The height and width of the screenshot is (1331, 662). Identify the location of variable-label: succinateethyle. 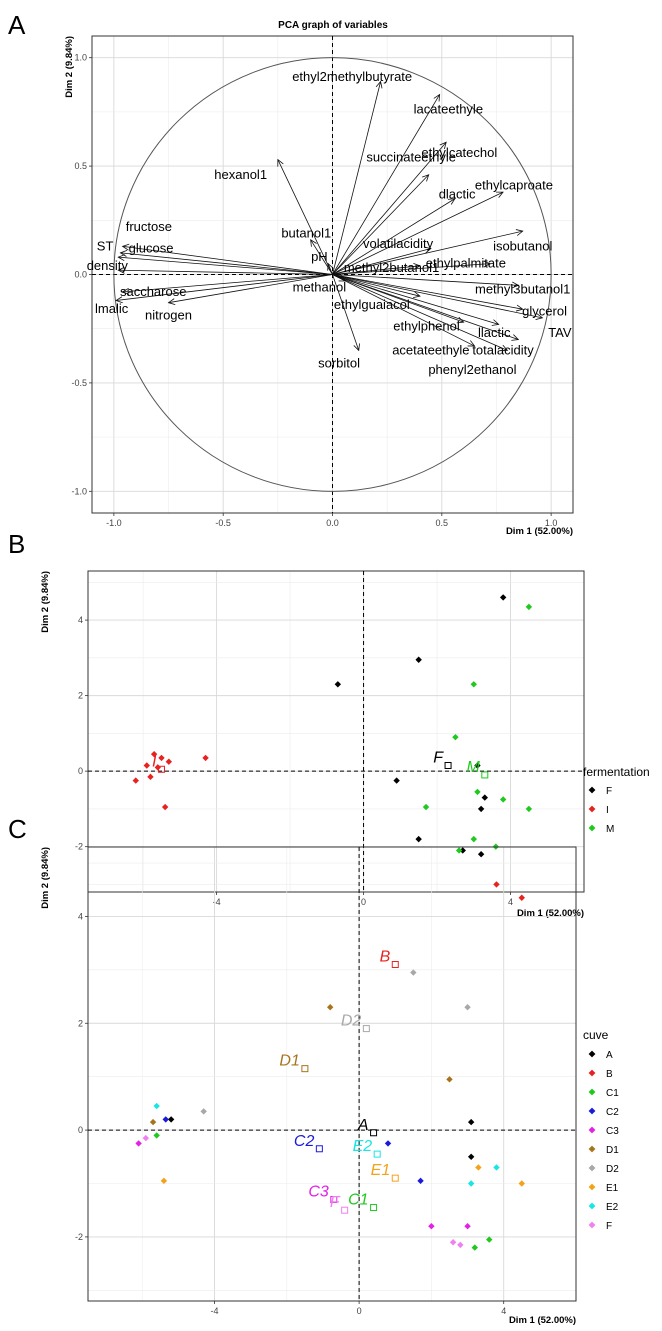
(411, 156).